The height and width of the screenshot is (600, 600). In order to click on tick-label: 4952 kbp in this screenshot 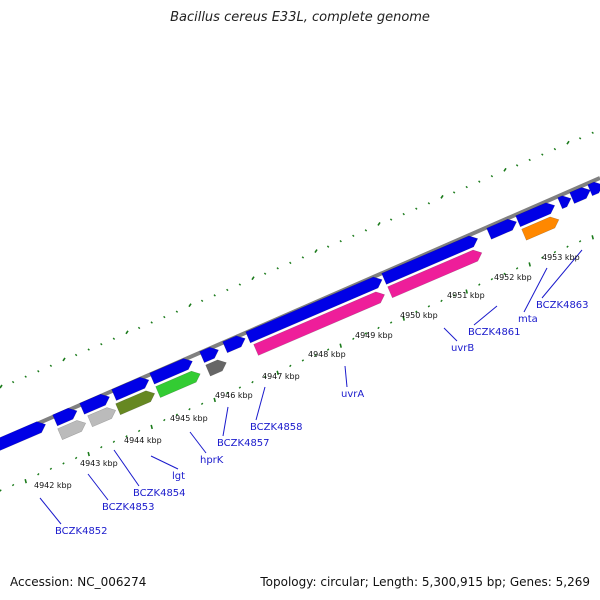, I will do `click(513, 277)`.